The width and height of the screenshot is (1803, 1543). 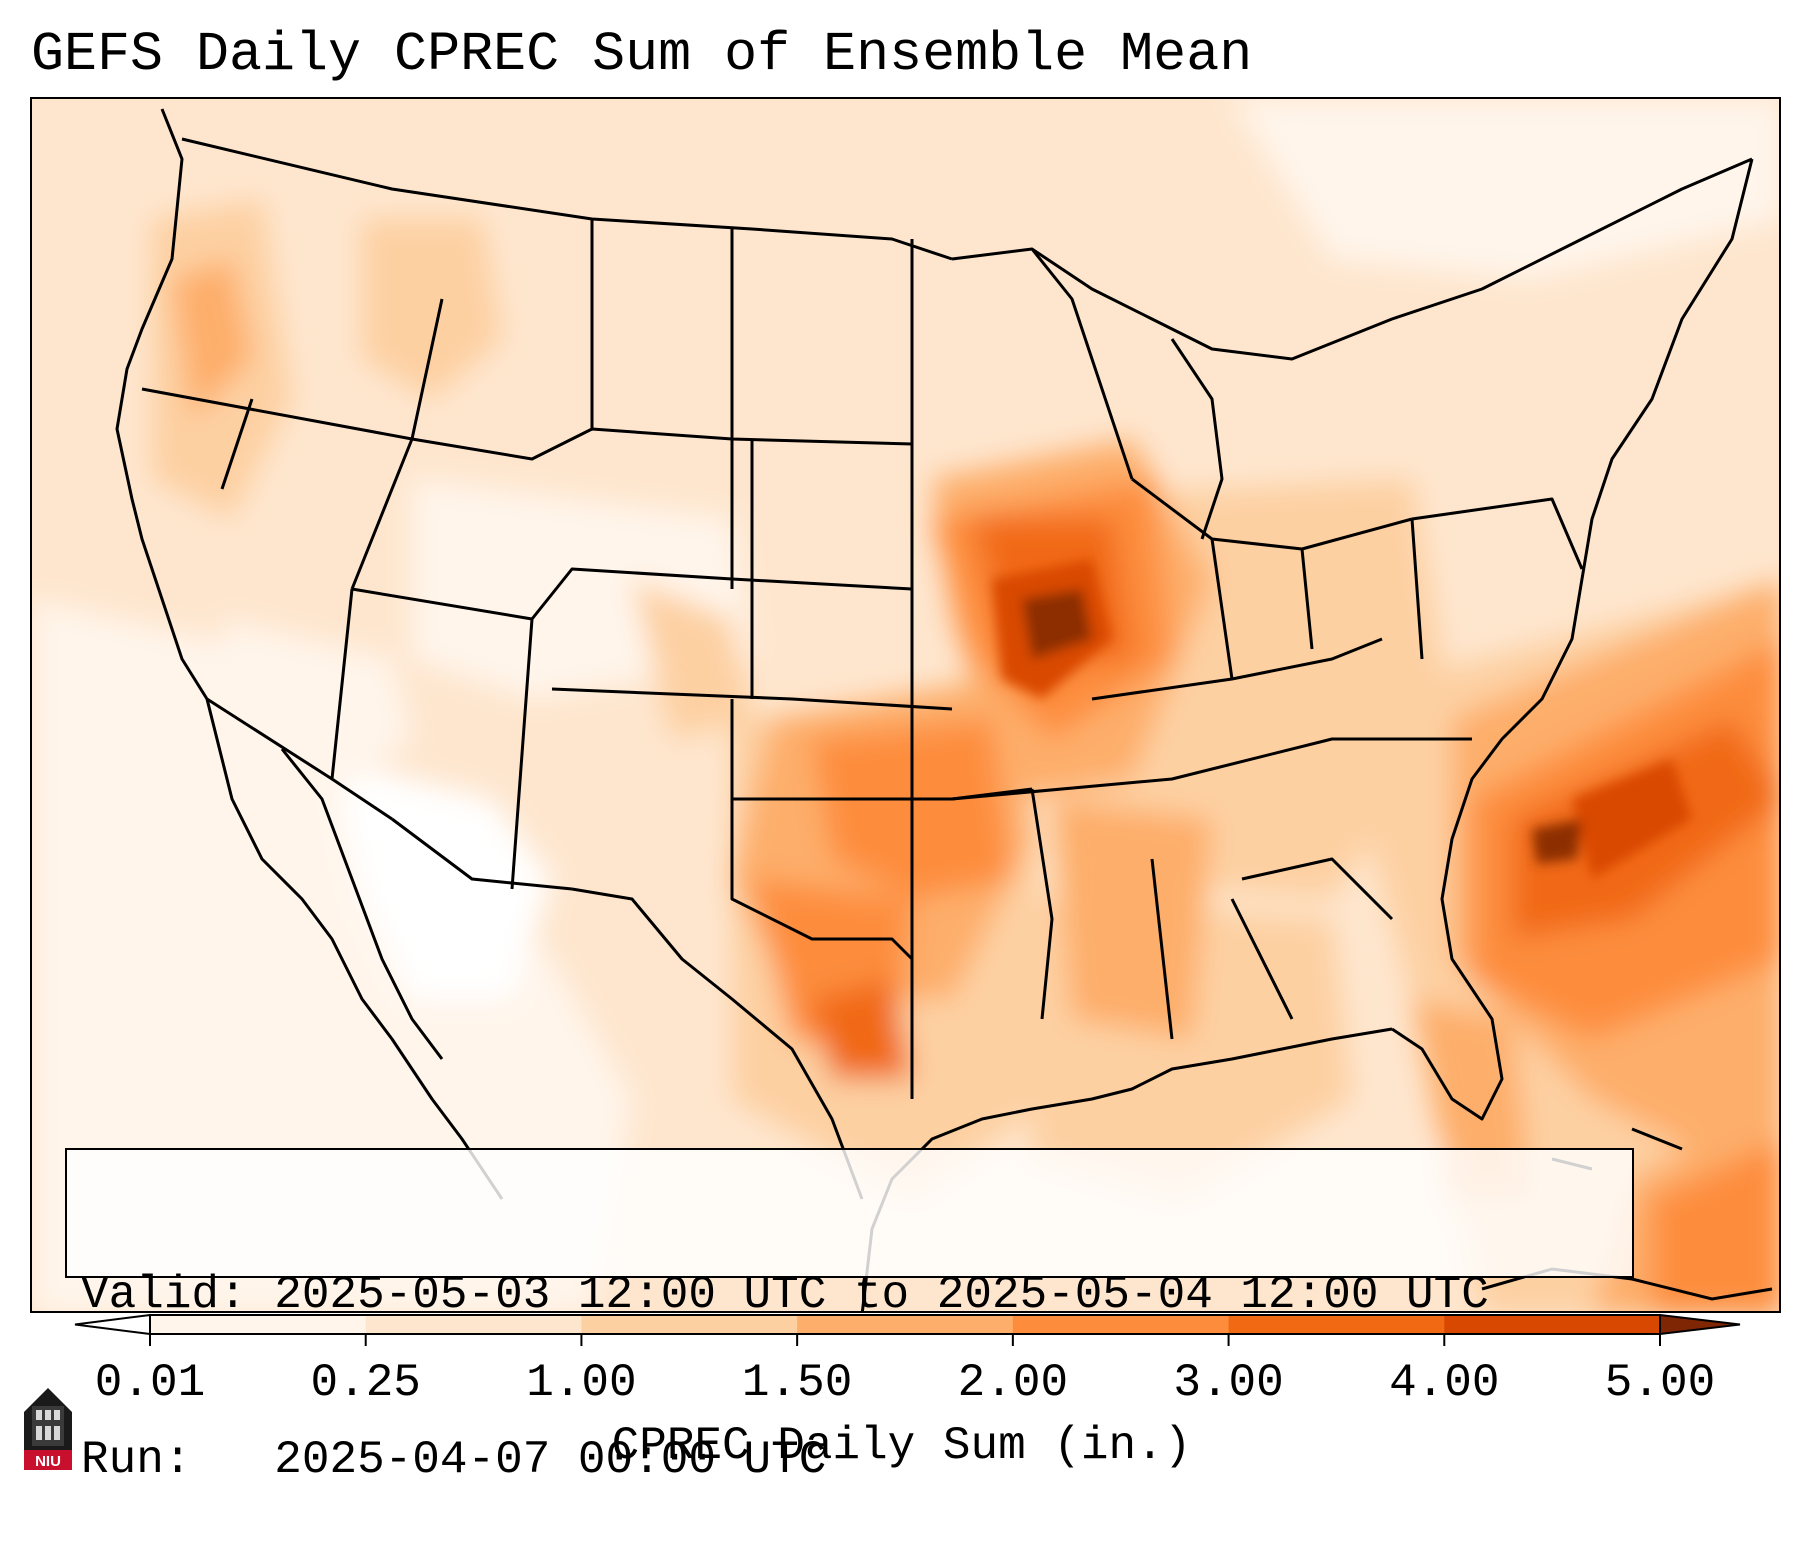 What do you see at coordinates (136, 1460) in the screenshot?
I see `run-label: Run:` at bounding box center [136, 1460].